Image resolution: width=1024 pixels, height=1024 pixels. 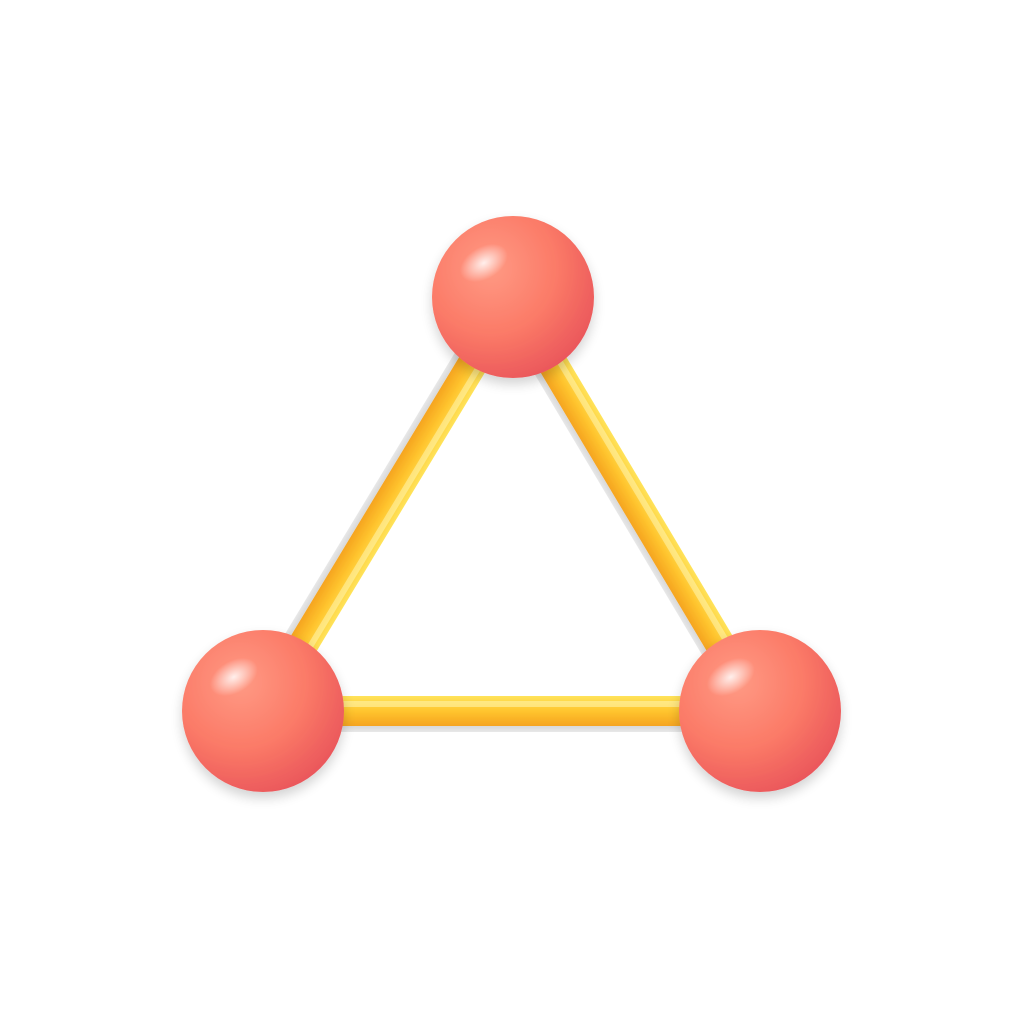 I want to click on bottom-left-node, so click(x=263, y=711).